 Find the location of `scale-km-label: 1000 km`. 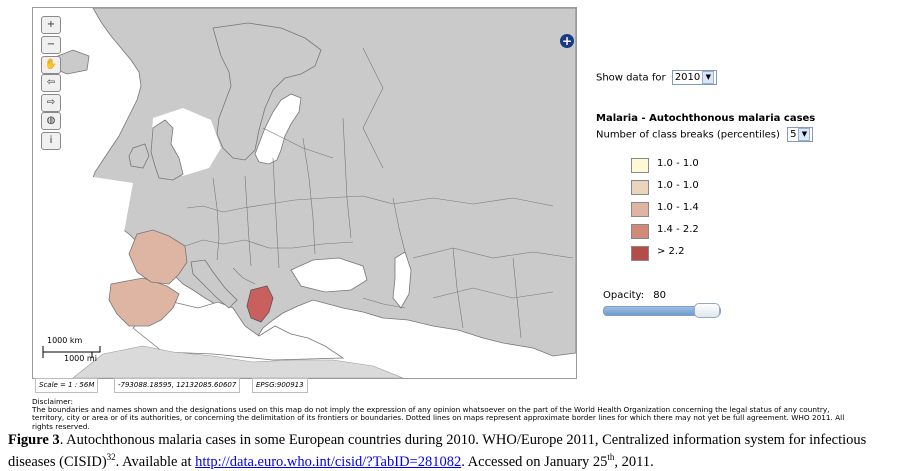

scale-km-label: 1000 km is located at coordinates (65, 340).